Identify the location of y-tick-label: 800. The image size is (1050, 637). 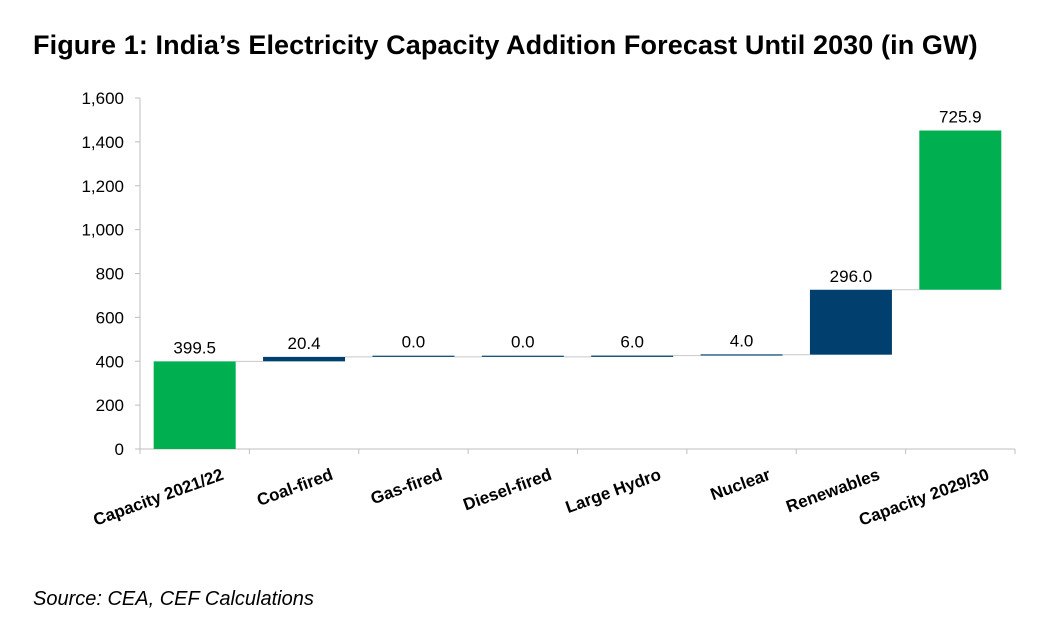
(110, 274).